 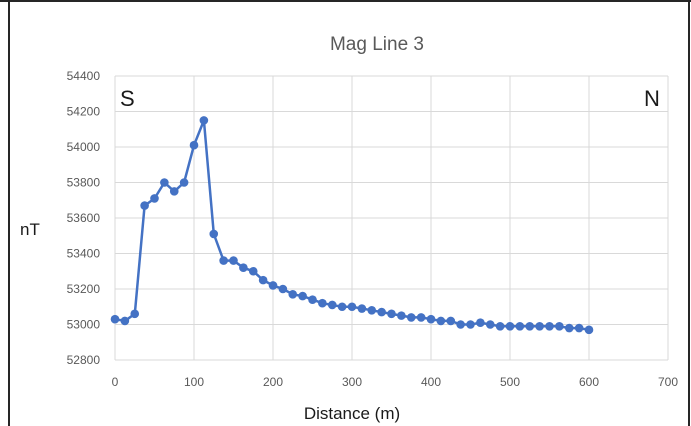 What do you see at coordinates (84, 360) in the screenshot?
I see `y-tick-label: 52800` at bounding box center [84, 360].